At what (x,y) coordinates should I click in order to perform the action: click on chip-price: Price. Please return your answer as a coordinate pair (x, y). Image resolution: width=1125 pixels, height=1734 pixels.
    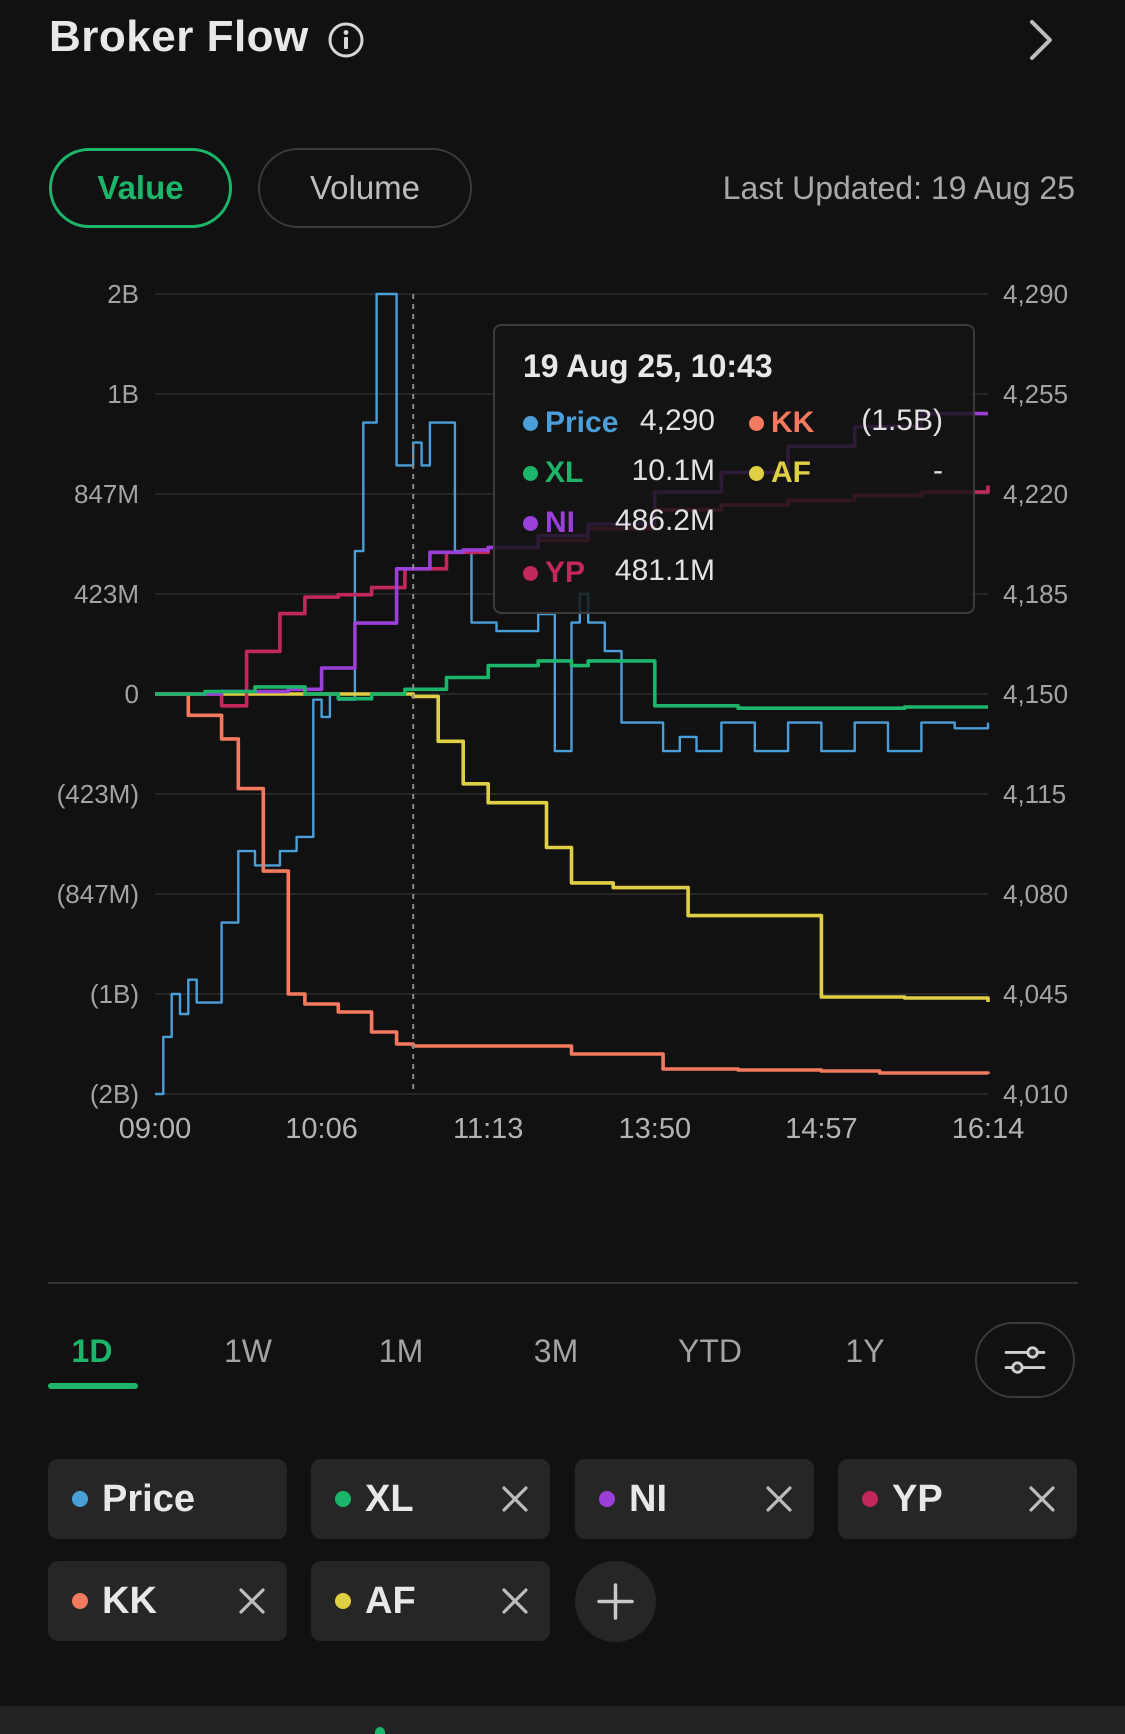
    Looking at the image, I should click on (167, 1499).